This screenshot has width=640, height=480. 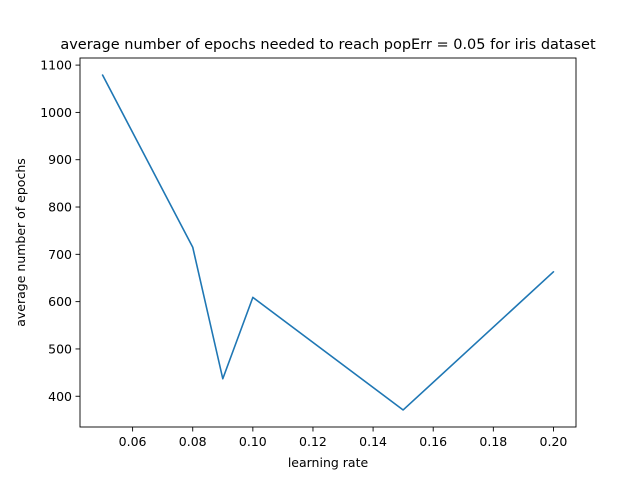 What do you see at coordinates (373, 441) in the screenshot?
I see `x-tick-label: 0.14` at bounding box center [373, 441].